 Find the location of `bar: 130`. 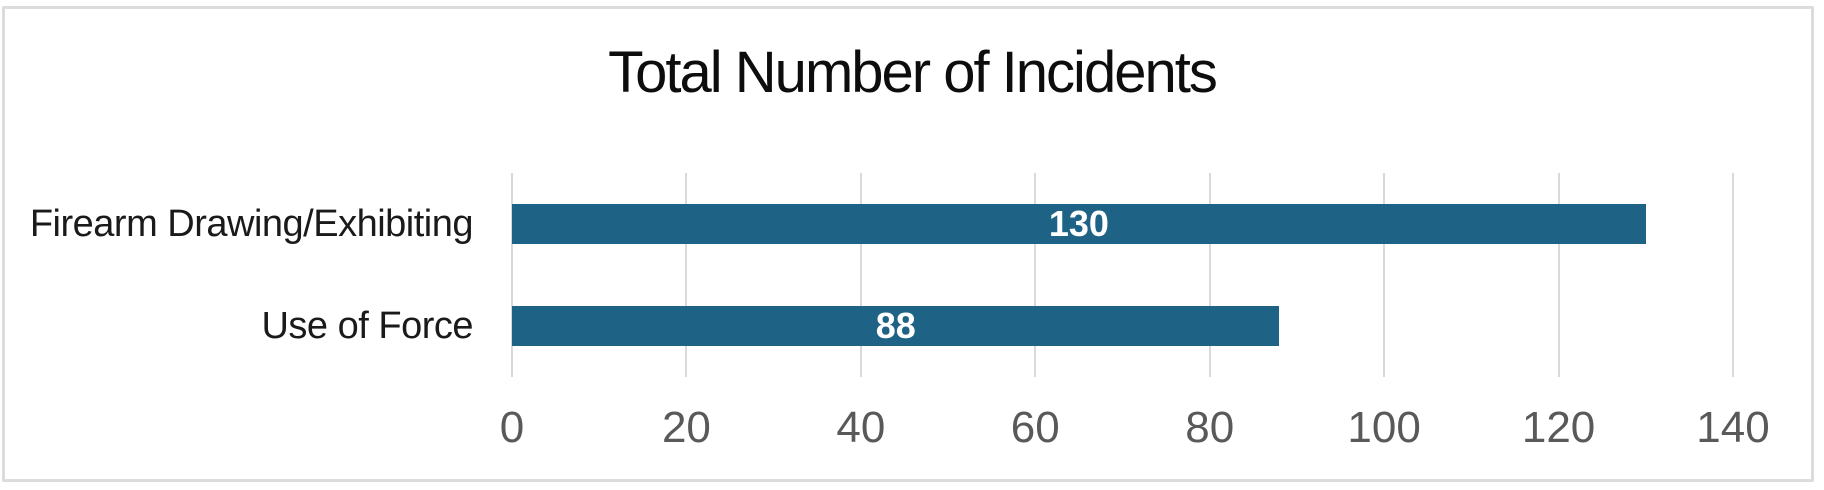

bar: 130 is located at coordinates (1079, 224).